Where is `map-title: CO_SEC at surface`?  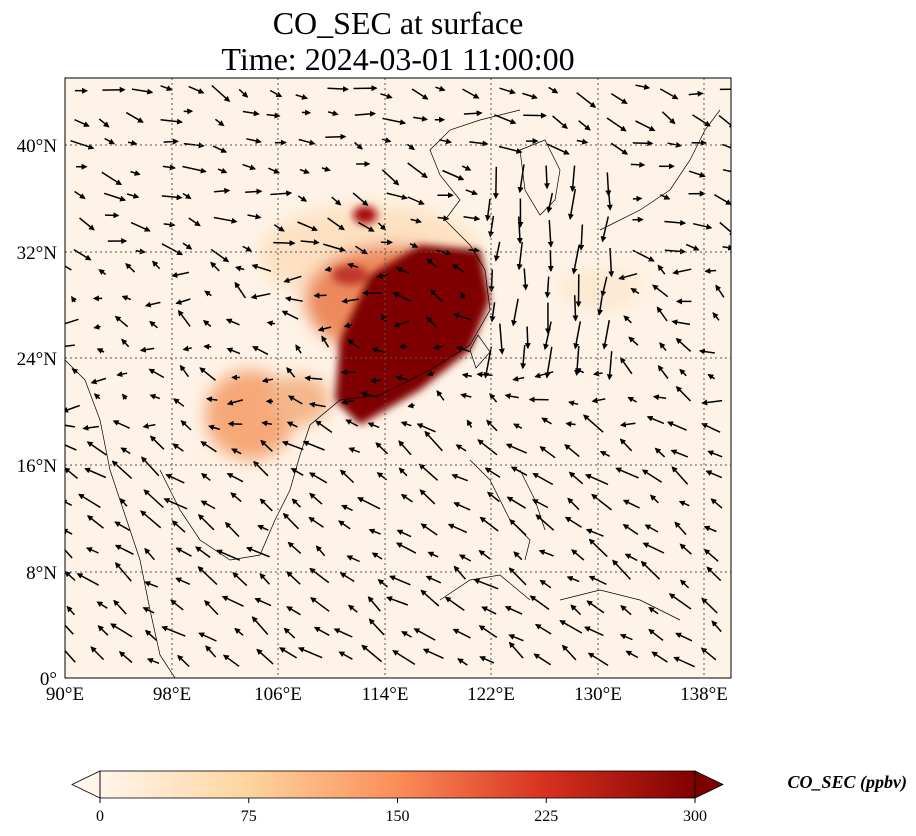
map-title: CO_SEC at surface is located at coordinates (398, 23).